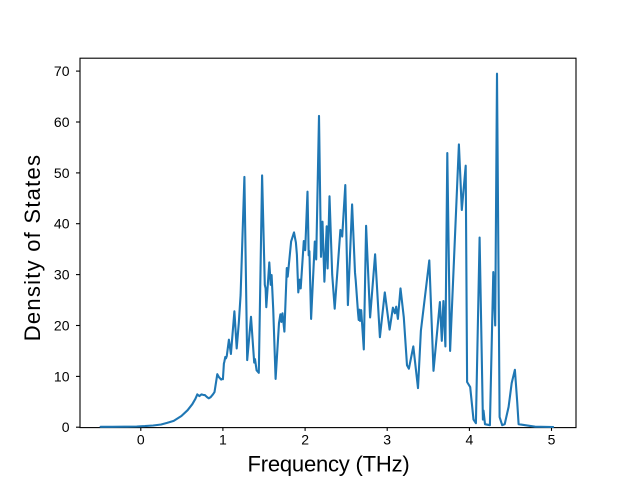 The image size is (640, 480). I want to click on svg-text: 1, so click(223, 440).